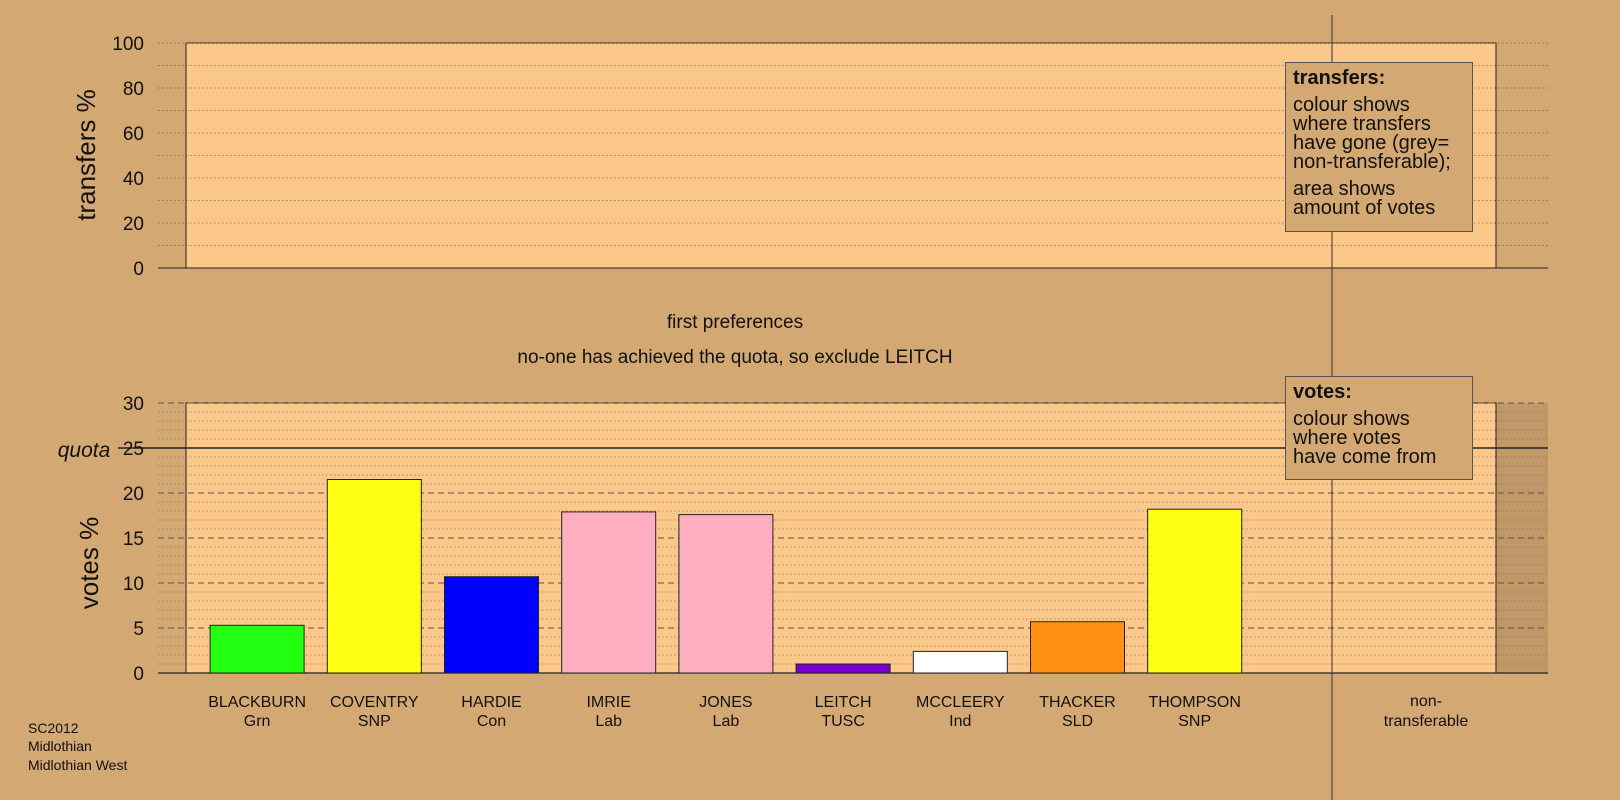 The image size is (1620, 800). I want to click on footer-line-1: SC2012, so click(53, 728).